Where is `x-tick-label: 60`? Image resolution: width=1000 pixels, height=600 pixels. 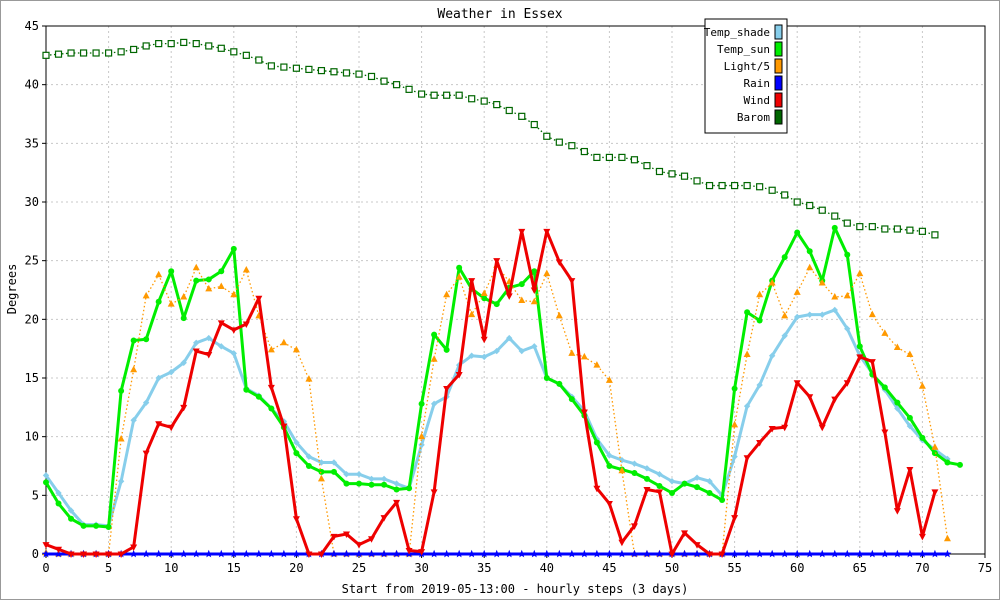
x-tick-label: 60 is located at coordinates (797, 568).